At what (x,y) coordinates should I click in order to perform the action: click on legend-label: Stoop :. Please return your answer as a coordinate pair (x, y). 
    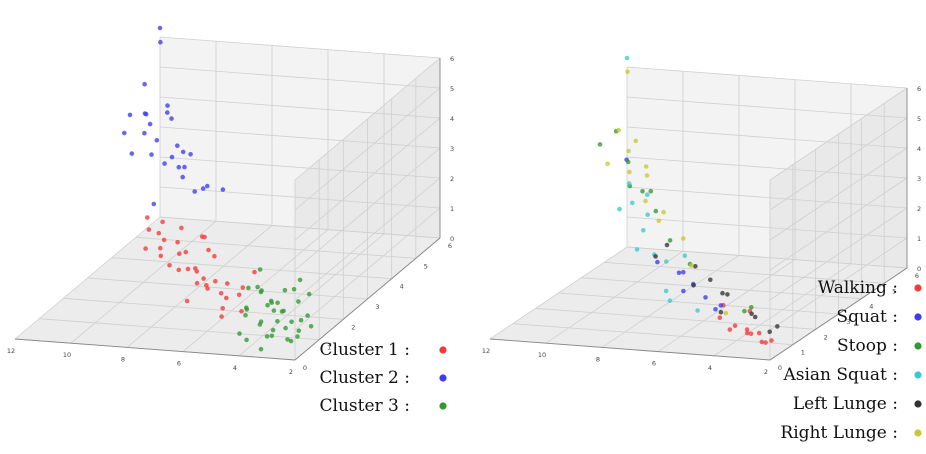
    Looking at the image, I should click on (867, 346).